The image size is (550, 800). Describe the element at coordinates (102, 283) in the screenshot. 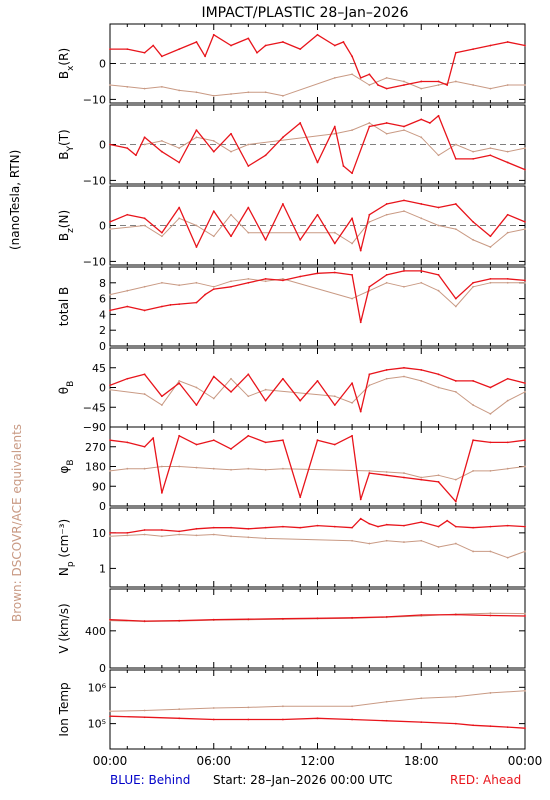

I see `y-tick-label: 8` at that location.